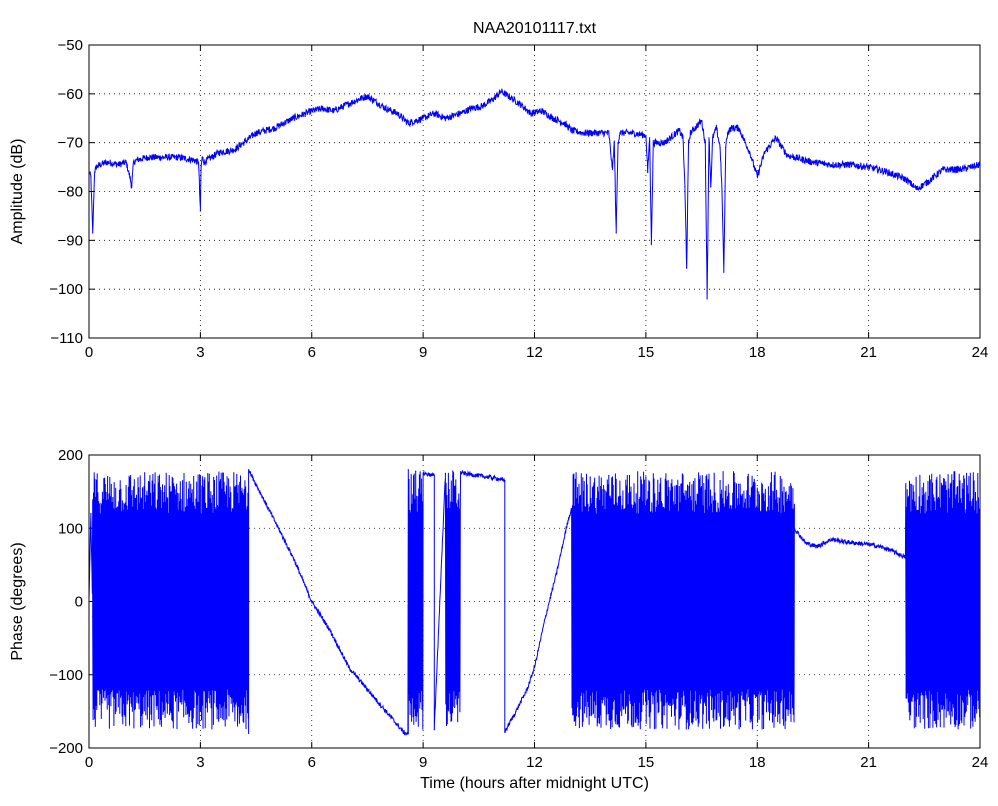 The width and height of the screenshot is (998, 806). Describe the element at coordinates (66, 338) in the screenshot. I see `y-tick-label: −110` at that location.